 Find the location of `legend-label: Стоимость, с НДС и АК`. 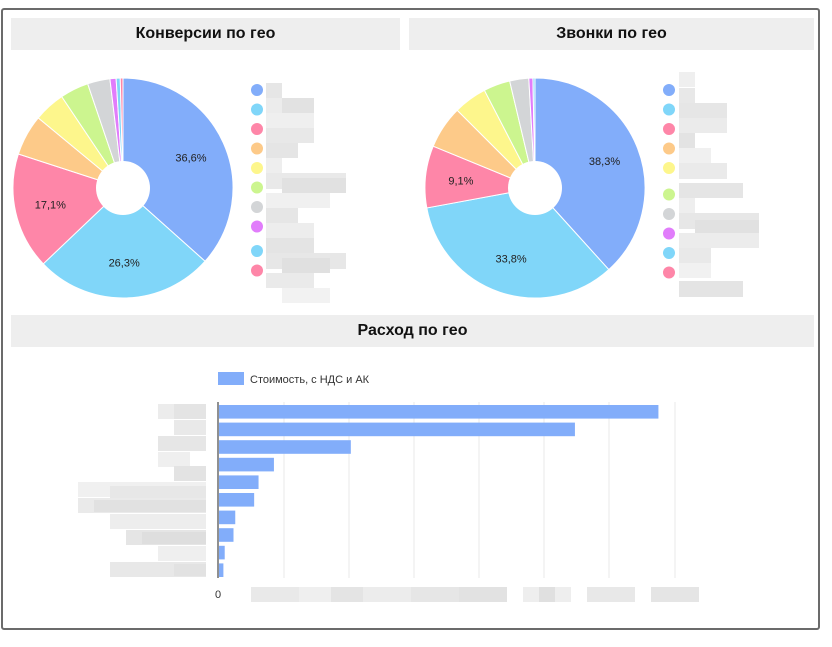

legend-label: Стоимость, с НДС и АК is located at coordinates (310, 380).